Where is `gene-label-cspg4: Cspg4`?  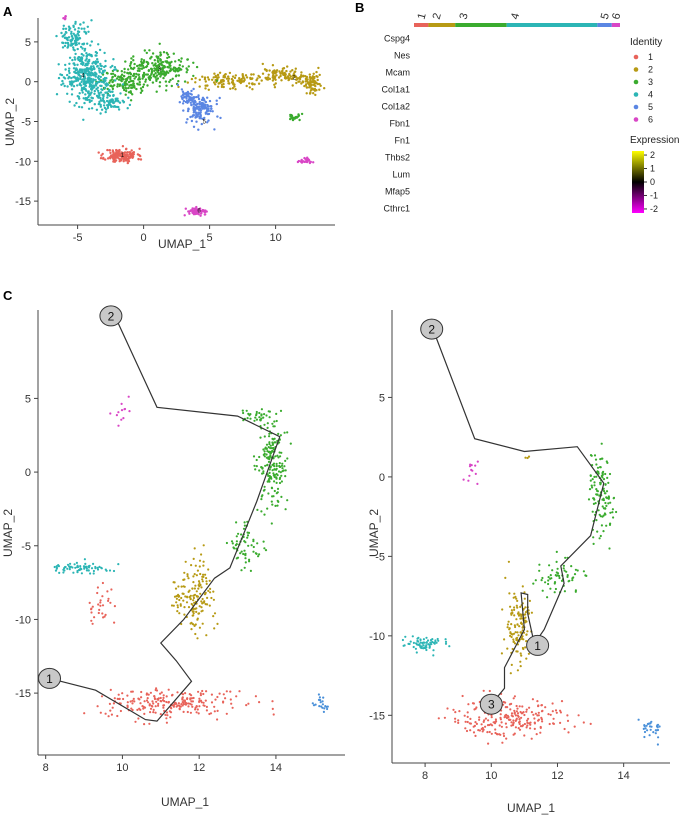 gene-label-cspg4: Cspg4 is located at coordinates (397, 39).